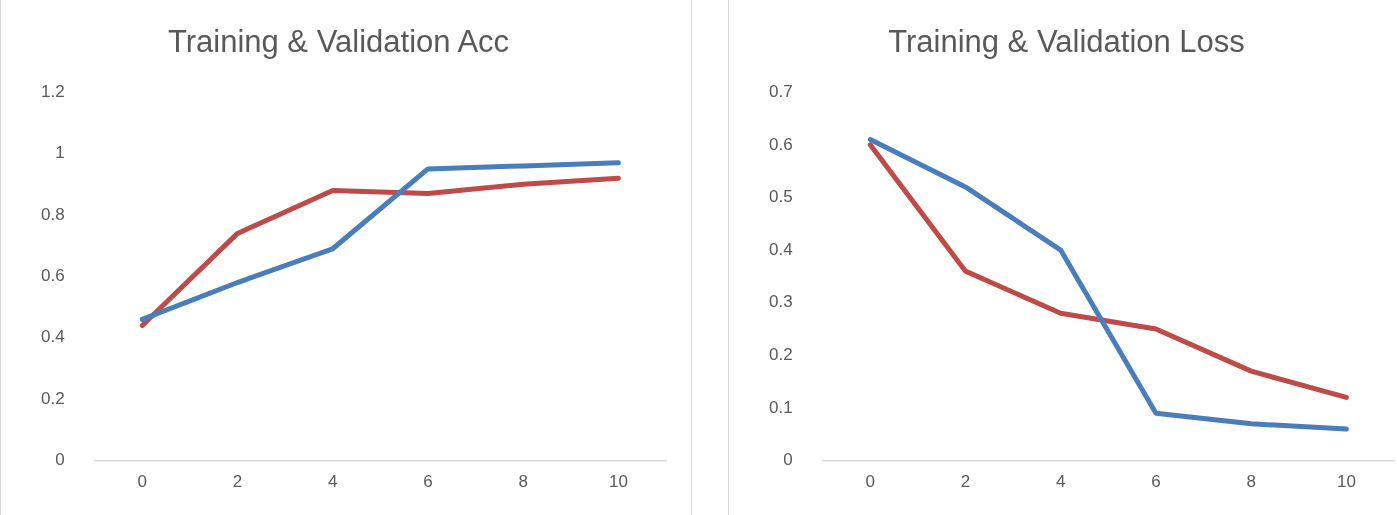 This screenshot has height=515, width=1397. I want to click on y-tick-label: 0.5, so click(780, 197).